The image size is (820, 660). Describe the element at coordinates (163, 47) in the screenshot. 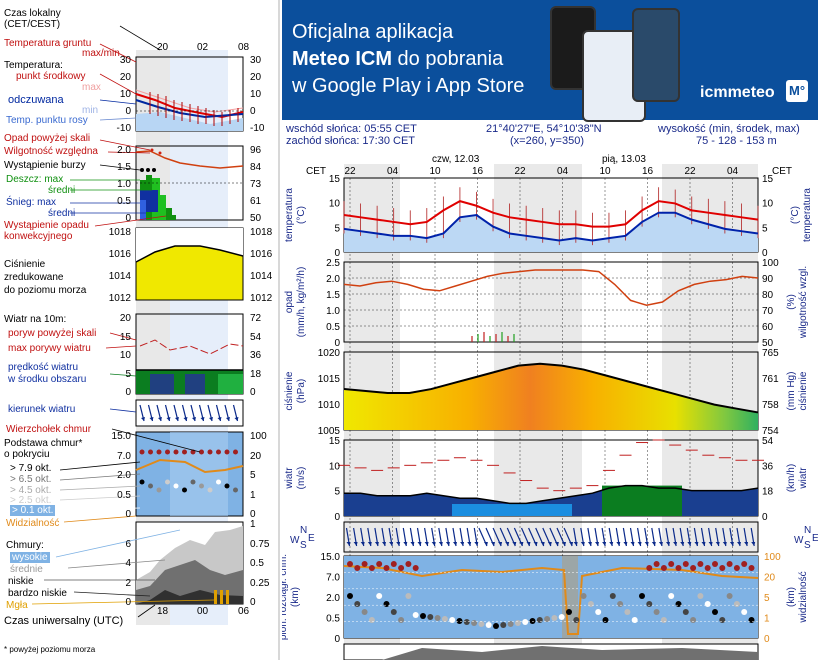

I see `legend-top-tick-0: 20` at that location.